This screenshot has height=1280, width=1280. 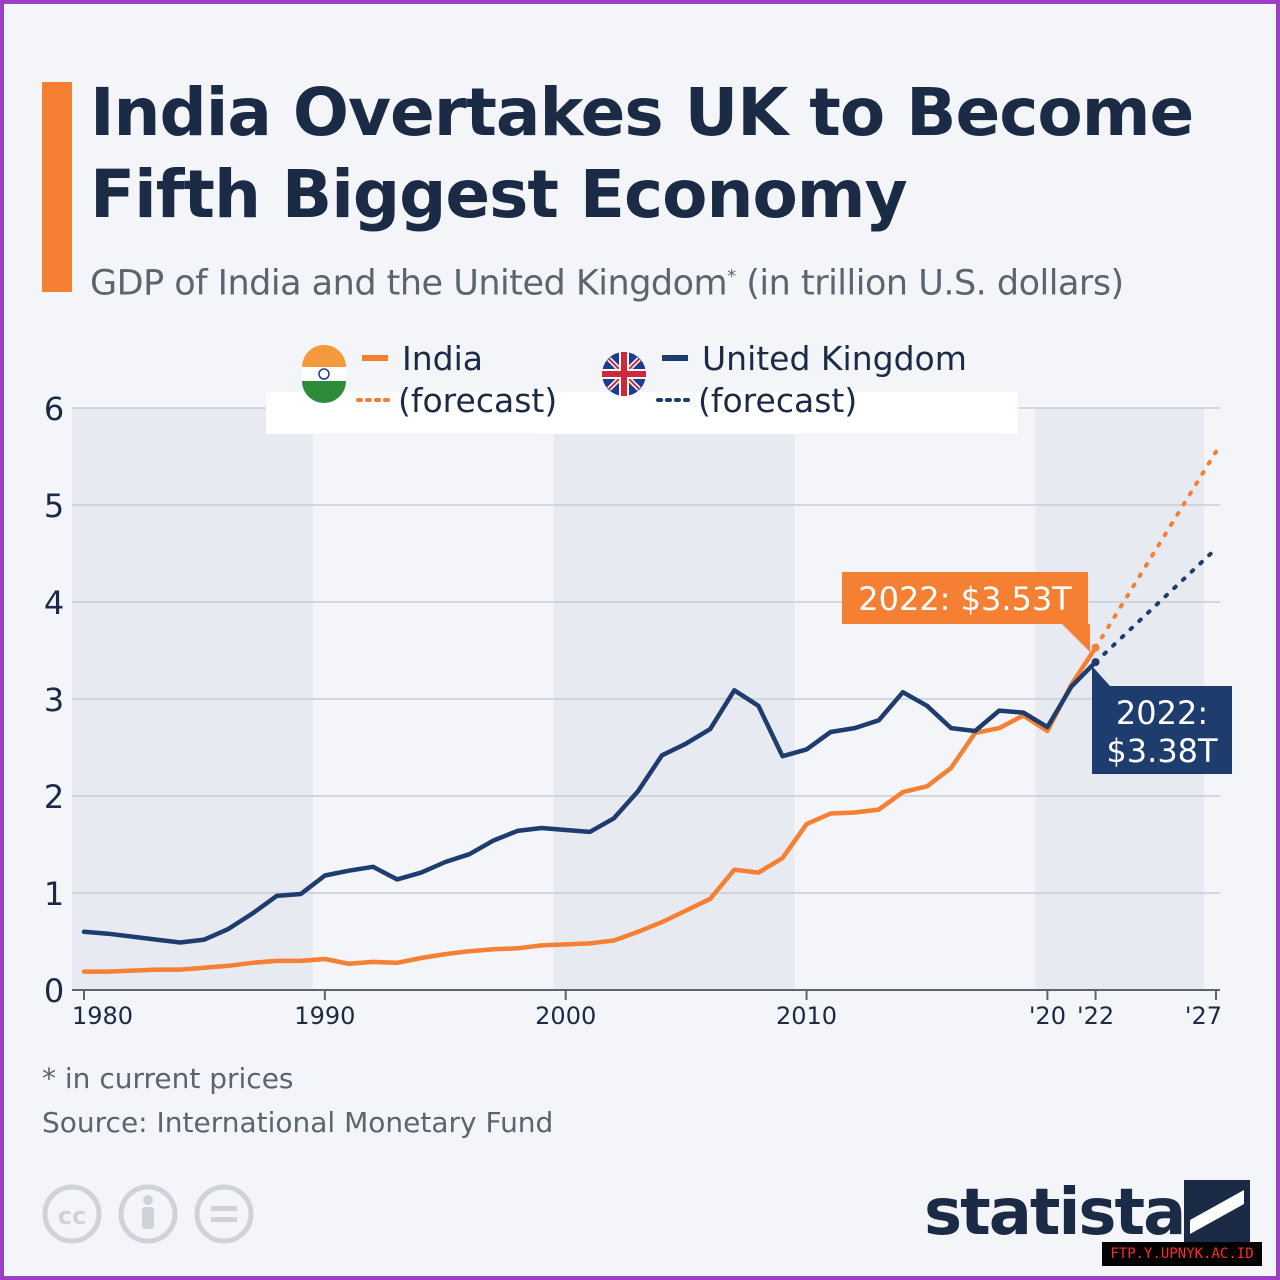 What do you see at coordinates (784, 379) in the screenshot?
I see `legend-item-1: United Kingdom(forecast)` at bounding box center [784, 379].